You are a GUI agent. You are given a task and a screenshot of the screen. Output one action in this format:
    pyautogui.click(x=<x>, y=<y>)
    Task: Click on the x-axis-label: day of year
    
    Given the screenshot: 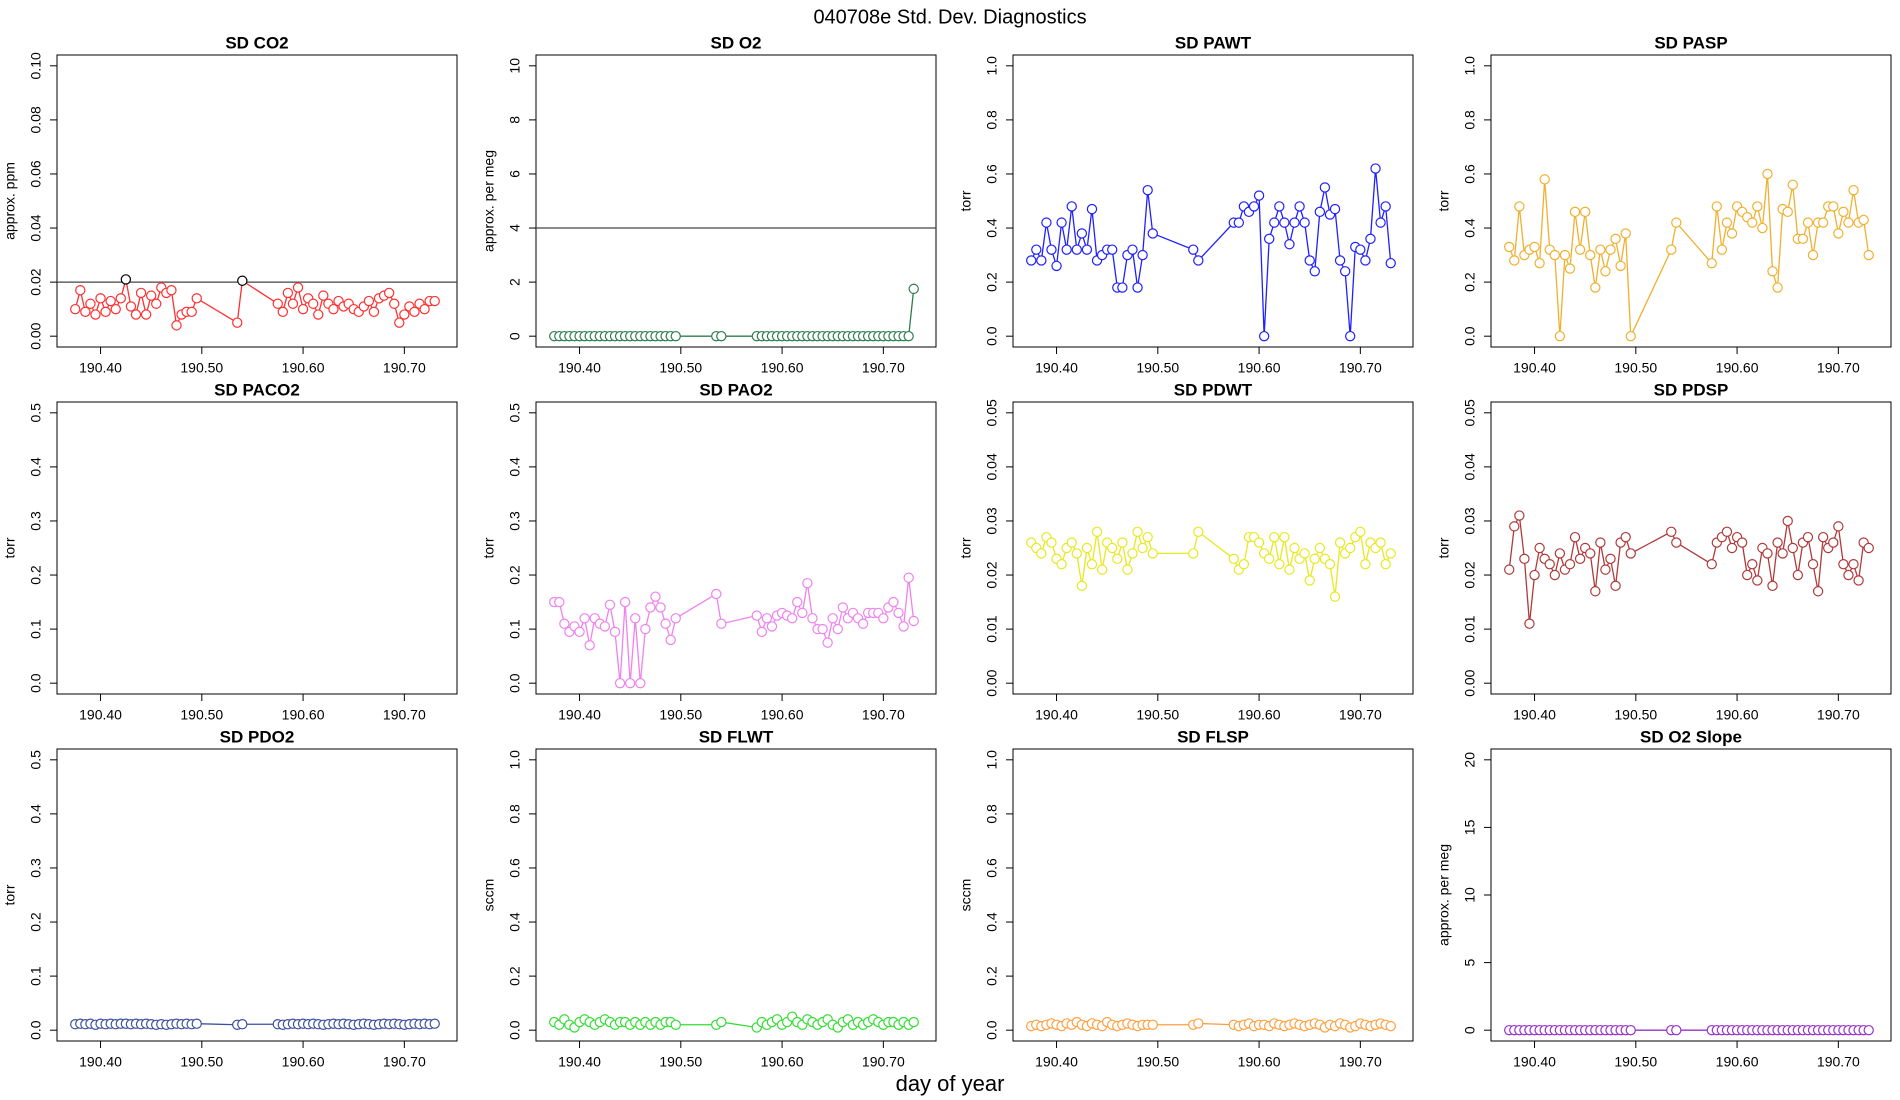 What is the action you would take?
    pyautogui.click(x=950, y=1083)
    